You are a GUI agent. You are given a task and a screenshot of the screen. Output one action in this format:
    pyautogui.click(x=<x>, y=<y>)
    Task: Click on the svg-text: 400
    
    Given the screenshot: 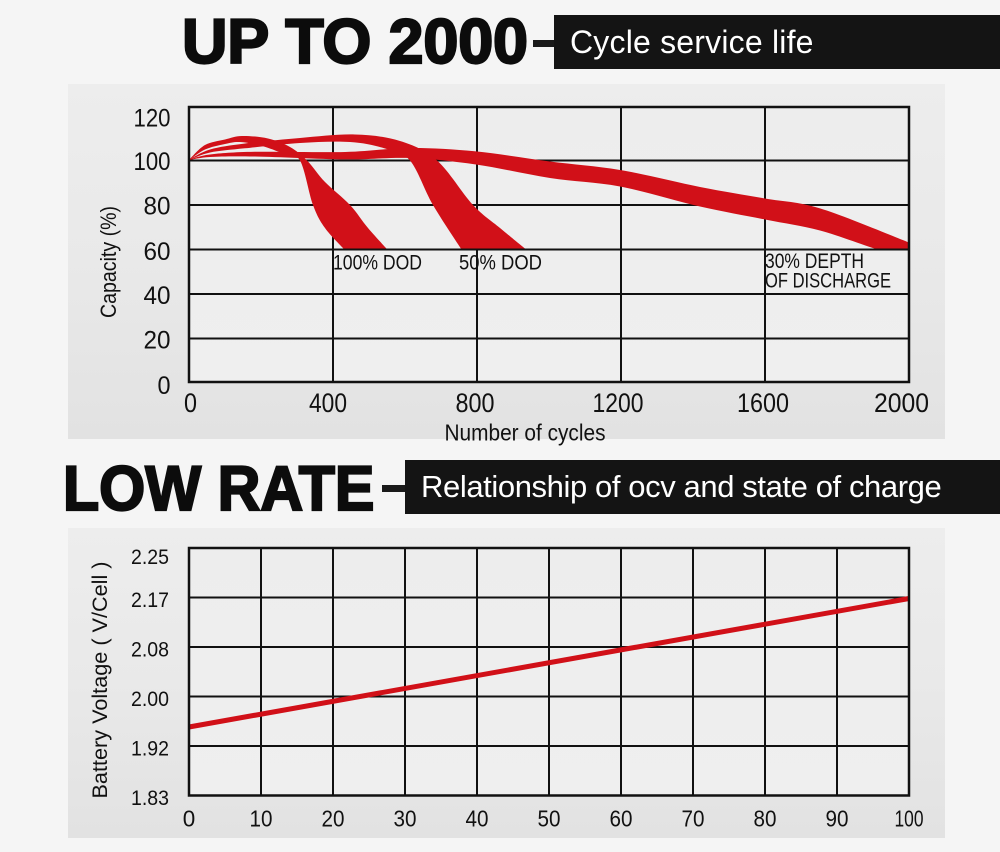 What is the action you would take?
    pyautogui.click(x=328, y=403)
    